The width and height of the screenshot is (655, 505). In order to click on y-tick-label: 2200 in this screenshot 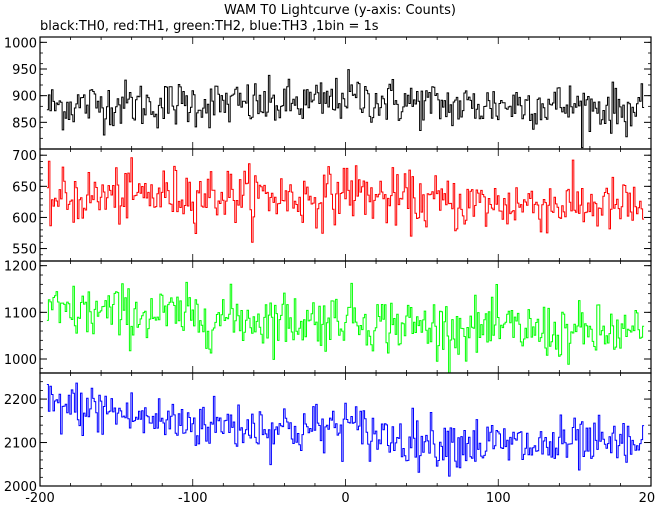, I will do `click(20, 400)`.